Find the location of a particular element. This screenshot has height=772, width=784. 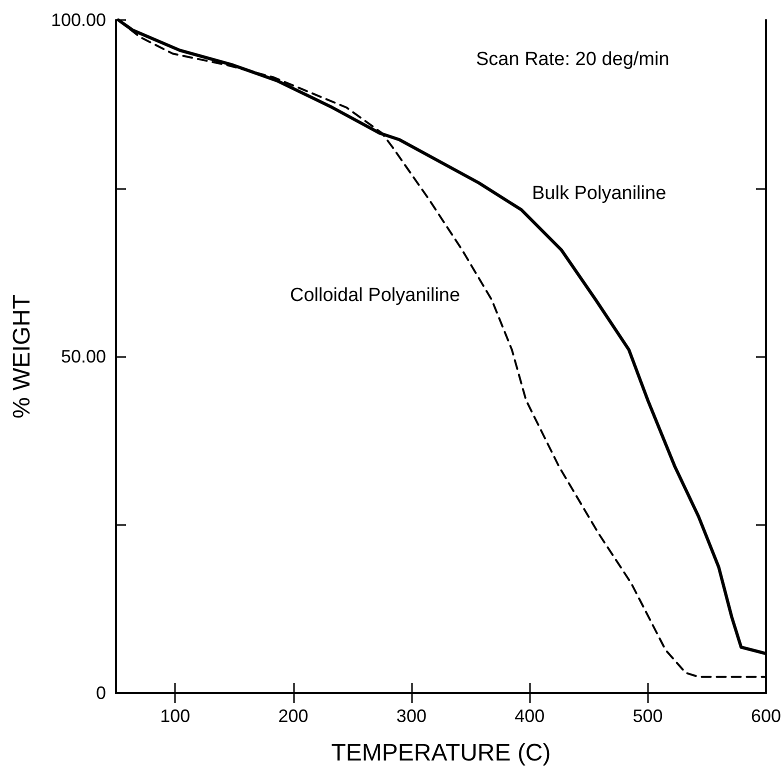

annotation: Scan Rate: 20 deg/min is located at coordinates (573, 59).